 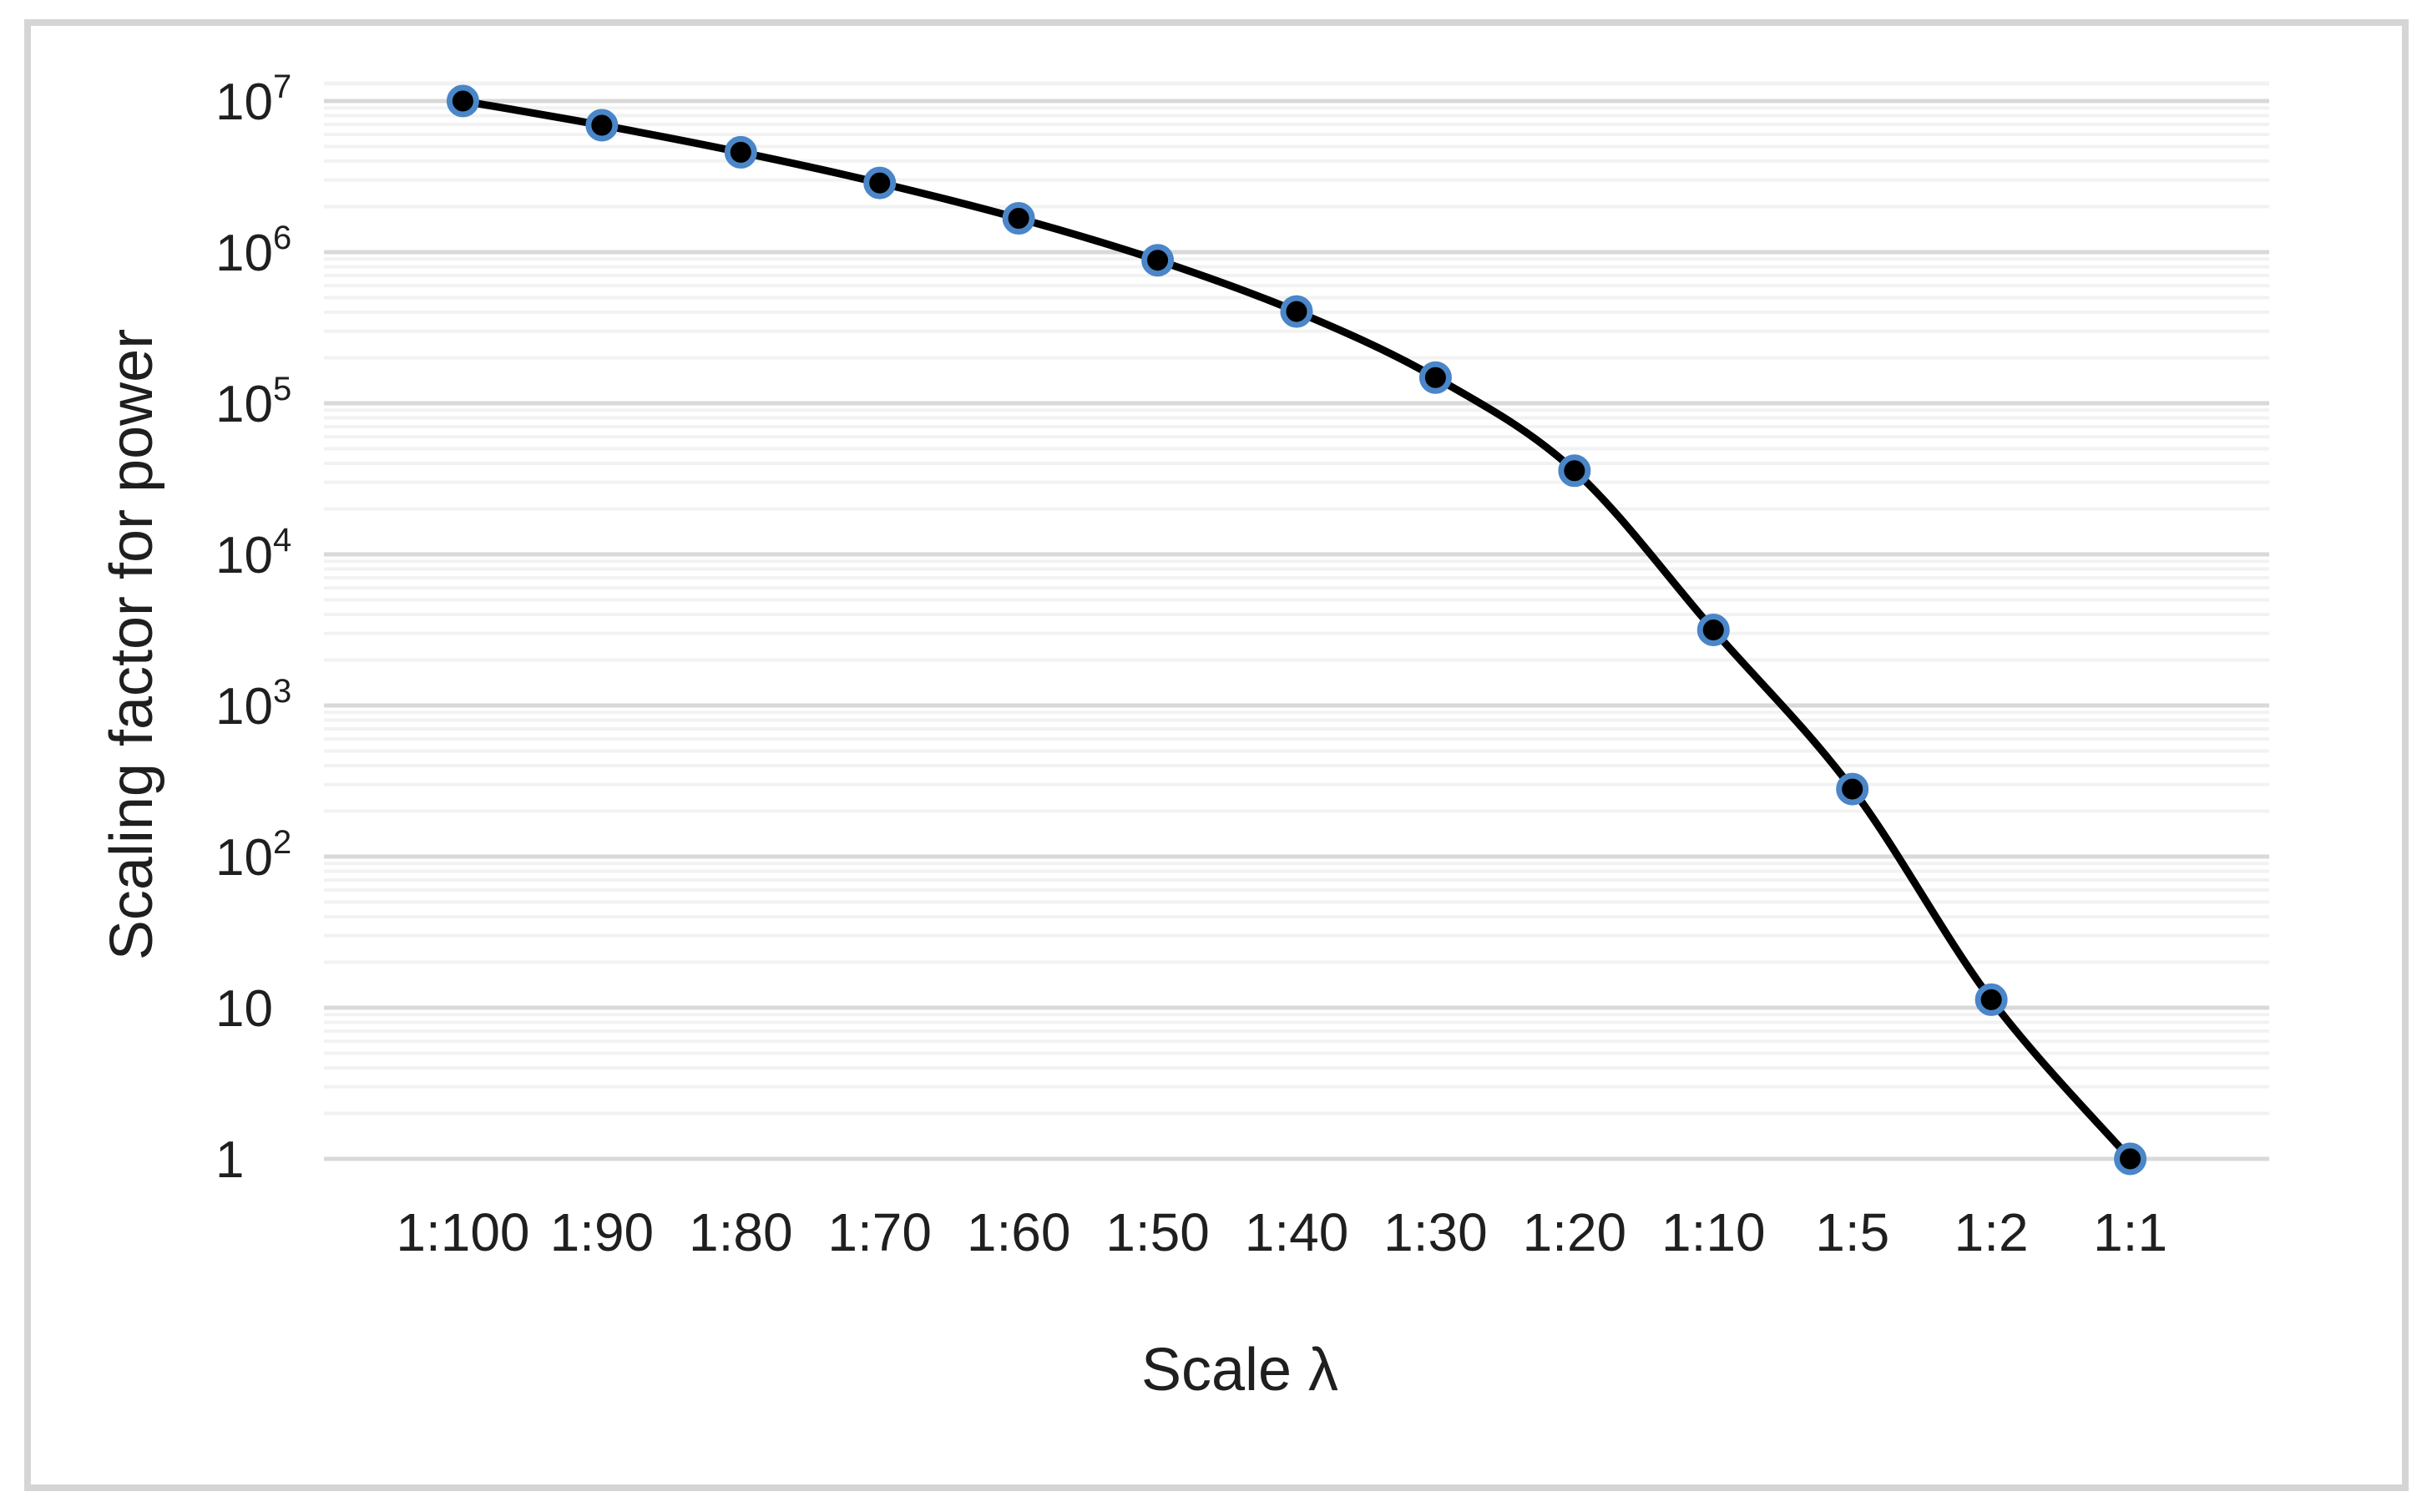 I want to click on y-tick-label: 1, so click(x=229, y=1160).